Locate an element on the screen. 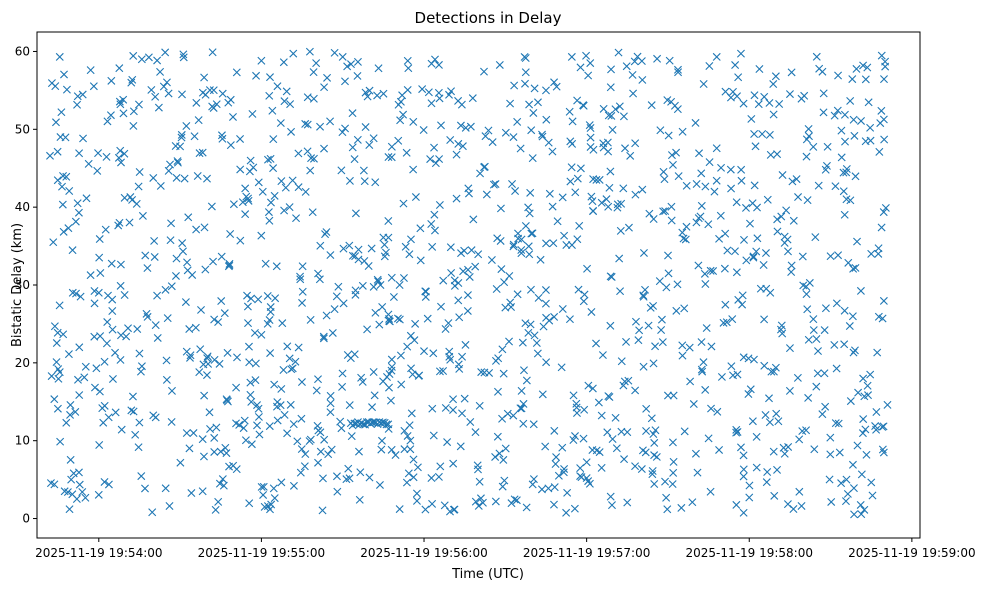 This screenshot has width=988, height=594. y-tick-label: 20 is located at coordinates (22, 363).